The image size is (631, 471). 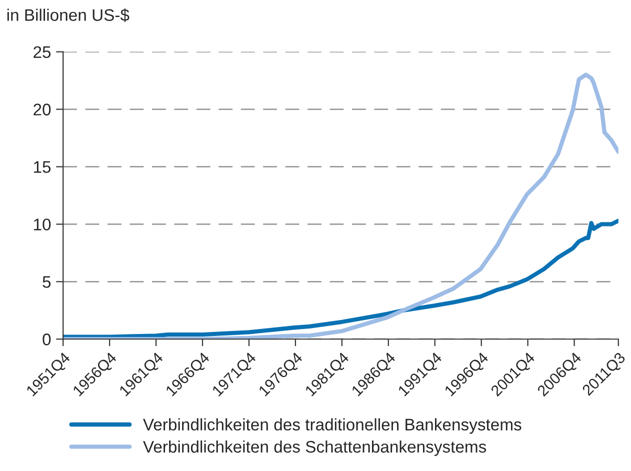 I want to click on y-axis-title: in Billionen US-$, so click(x=68, y=15).